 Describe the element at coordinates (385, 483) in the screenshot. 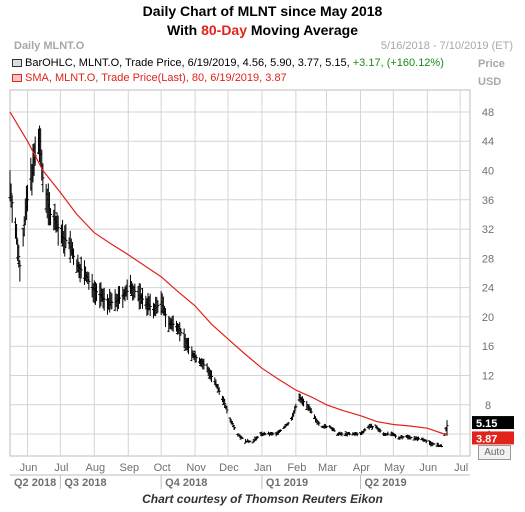

I see `quarter-label: Q2 2019` at that location.